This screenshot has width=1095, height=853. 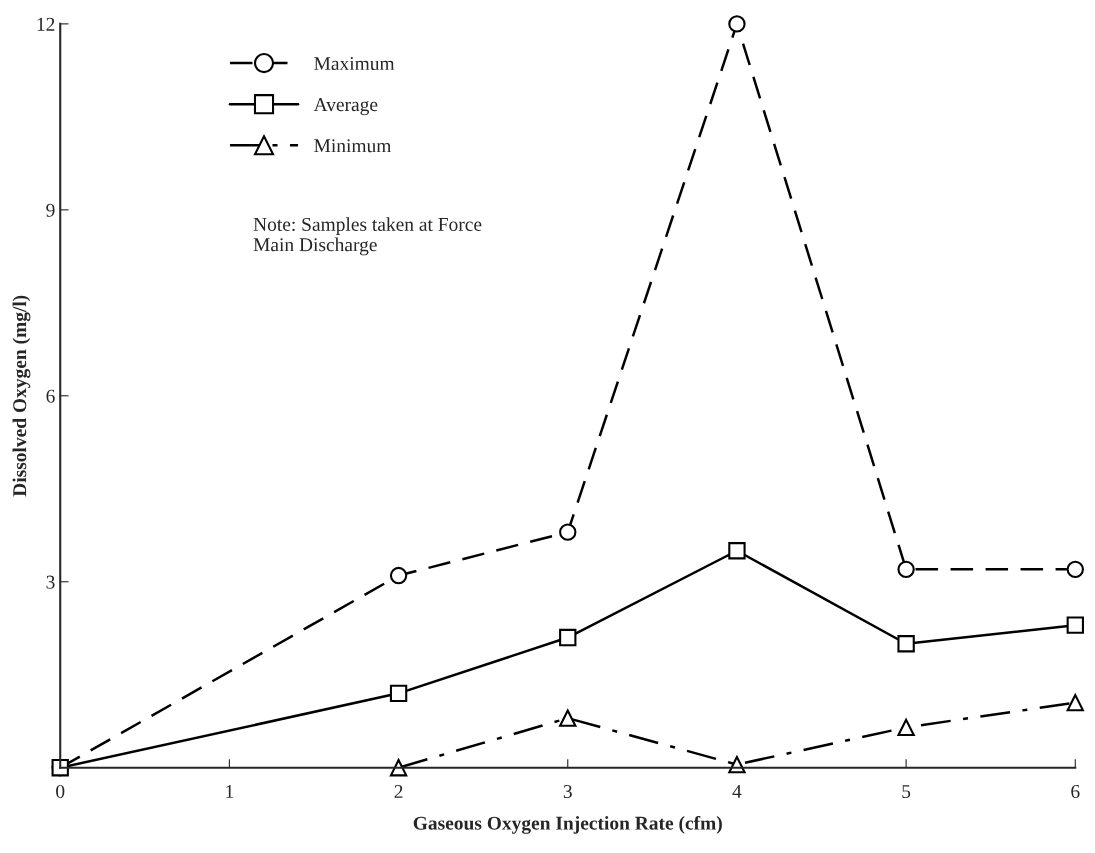 What do you see at coordinates (1075, 791) in the screenshot?
I see `x-tick-label: 6` at bounding box center [1075, 791].